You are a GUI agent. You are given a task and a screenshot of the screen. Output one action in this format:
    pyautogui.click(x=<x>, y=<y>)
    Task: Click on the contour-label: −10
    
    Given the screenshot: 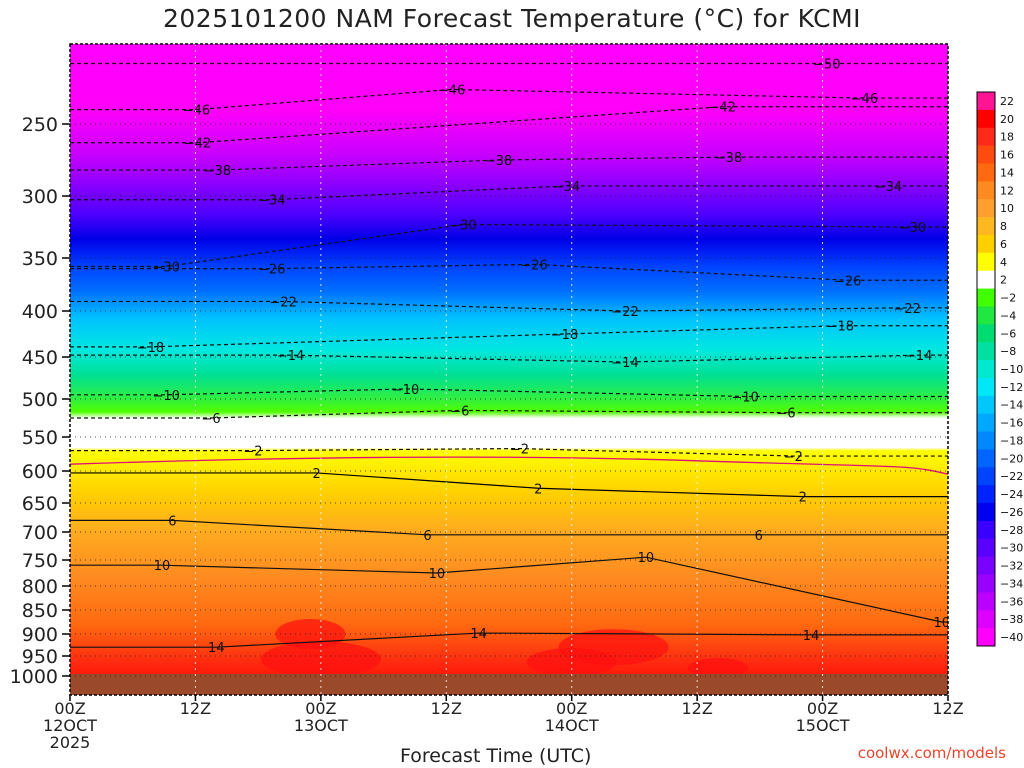 What is the action you would take?
    pyautogui.click(x=405, y=390)
    